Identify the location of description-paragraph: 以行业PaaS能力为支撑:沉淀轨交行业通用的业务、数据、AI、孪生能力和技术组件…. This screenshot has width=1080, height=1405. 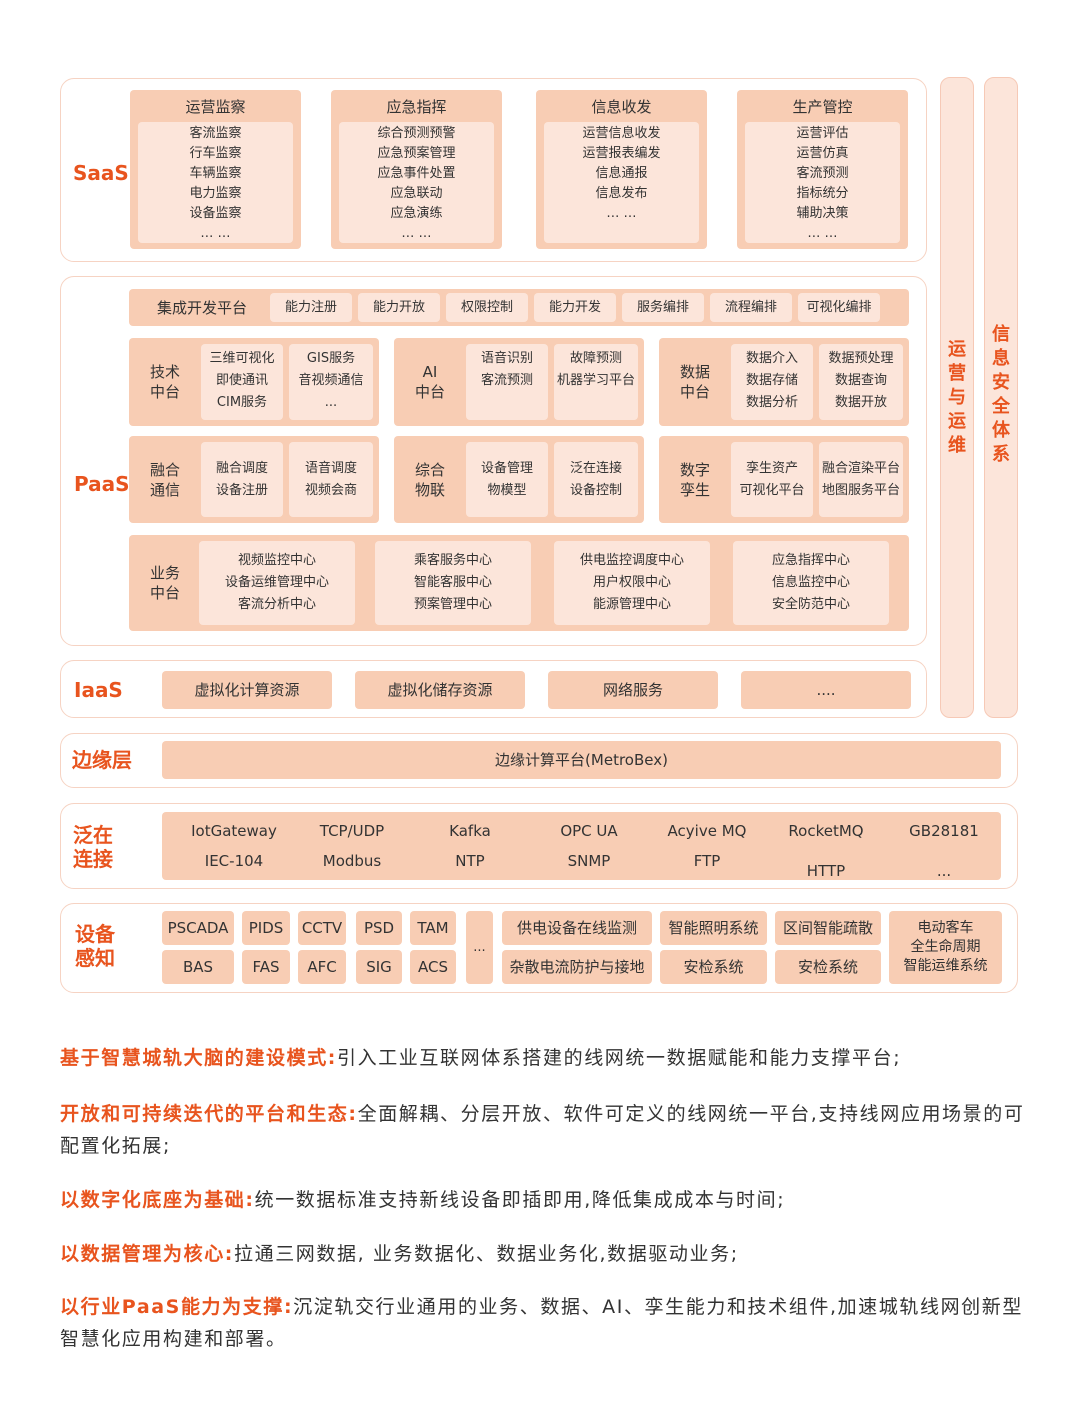
(542, 1323).